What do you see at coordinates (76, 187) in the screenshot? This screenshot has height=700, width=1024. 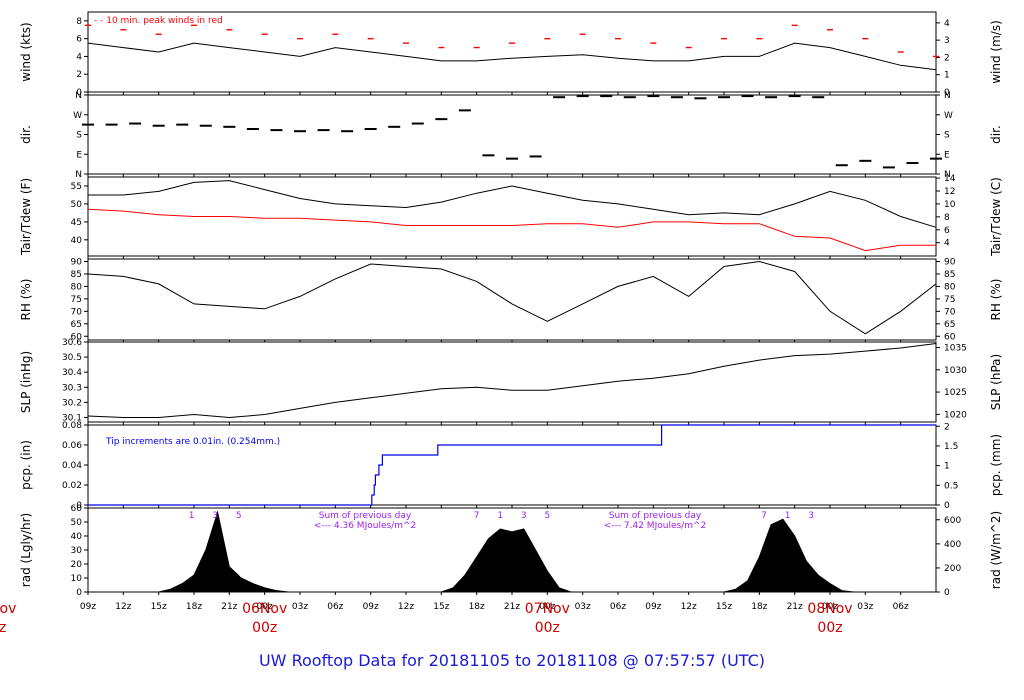 I see `left-tick-label: 55` at bounding box center [76, 187].